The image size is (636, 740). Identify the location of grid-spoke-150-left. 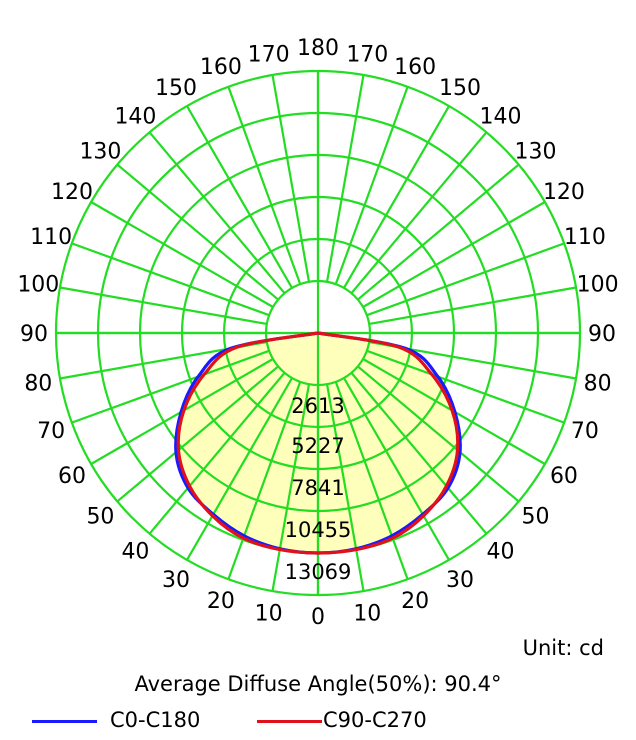
(239, 197).